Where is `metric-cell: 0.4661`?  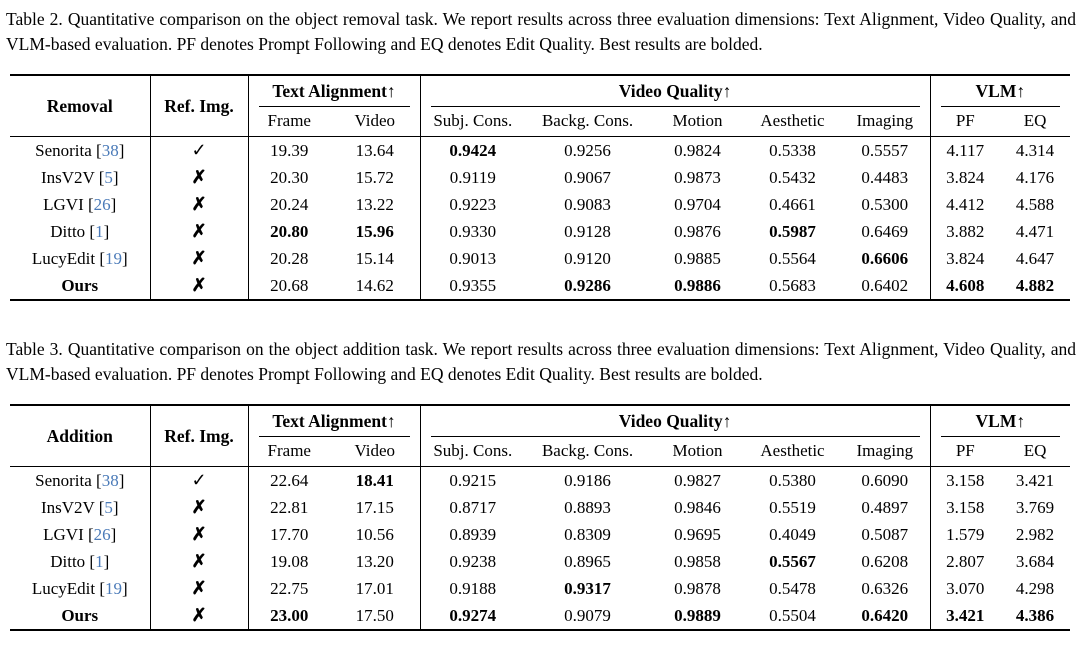
metric-cell: 0.4661 is located at coordinates (792, 204).